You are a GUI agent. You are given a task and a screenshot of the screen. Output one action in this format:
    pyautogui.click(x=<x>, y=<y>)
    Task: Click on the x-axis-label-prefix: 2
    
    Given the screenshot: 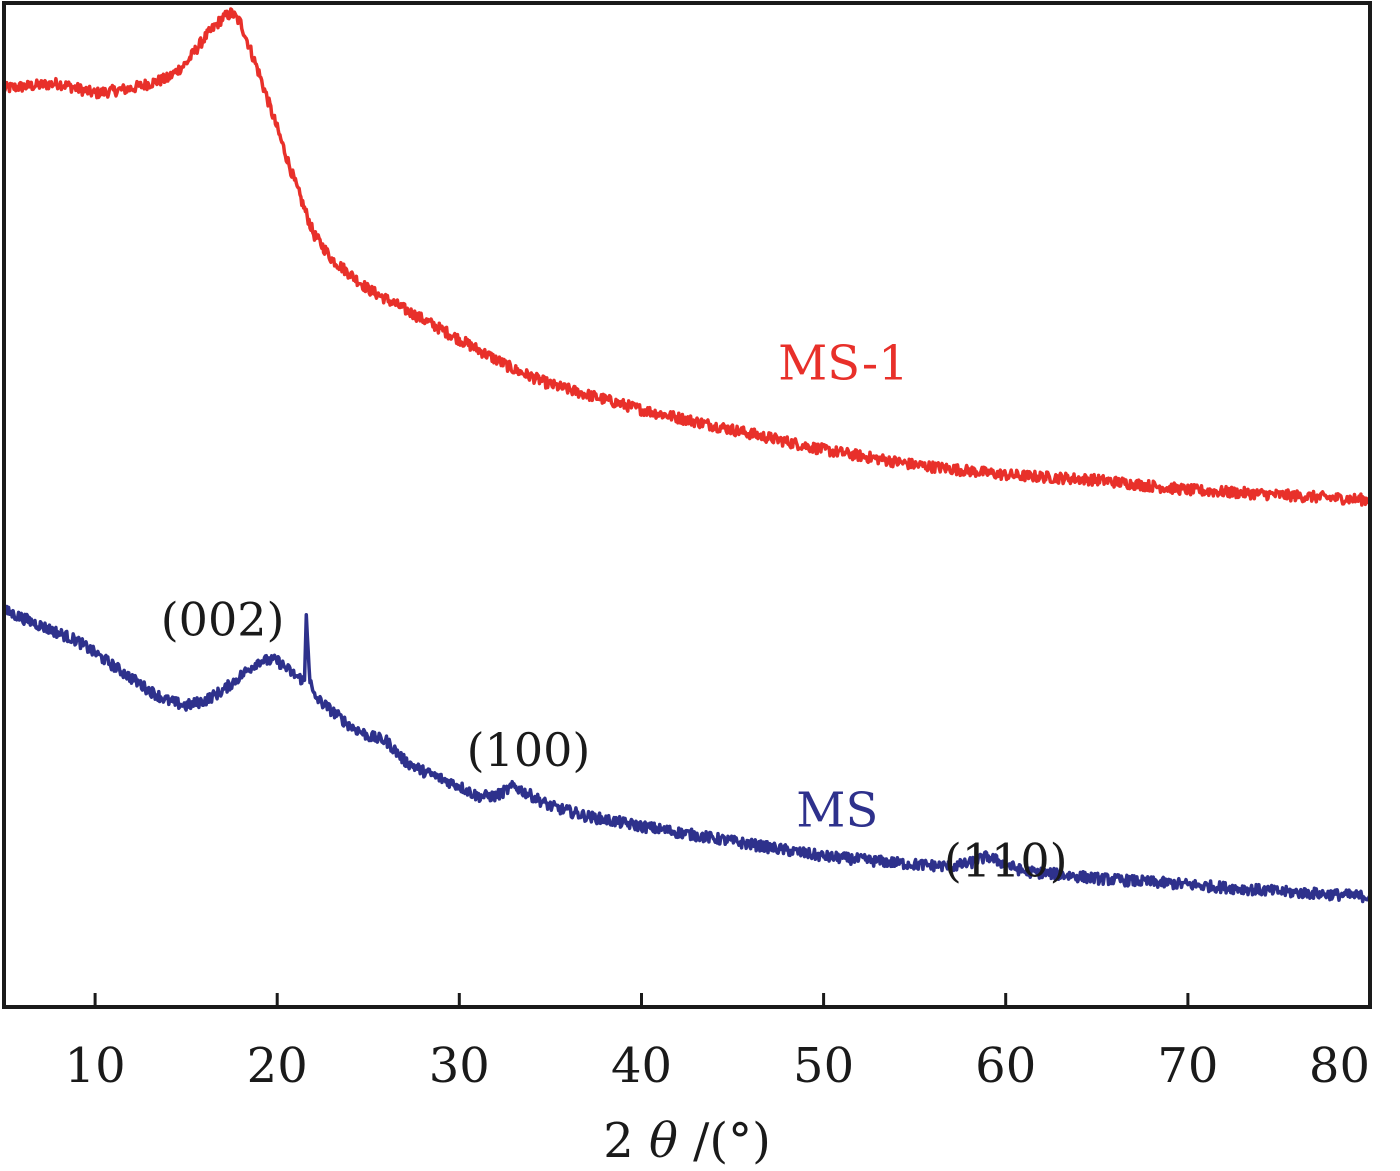 What is the action you would take?
    pyautogui.click(x=626, y=1141)
    